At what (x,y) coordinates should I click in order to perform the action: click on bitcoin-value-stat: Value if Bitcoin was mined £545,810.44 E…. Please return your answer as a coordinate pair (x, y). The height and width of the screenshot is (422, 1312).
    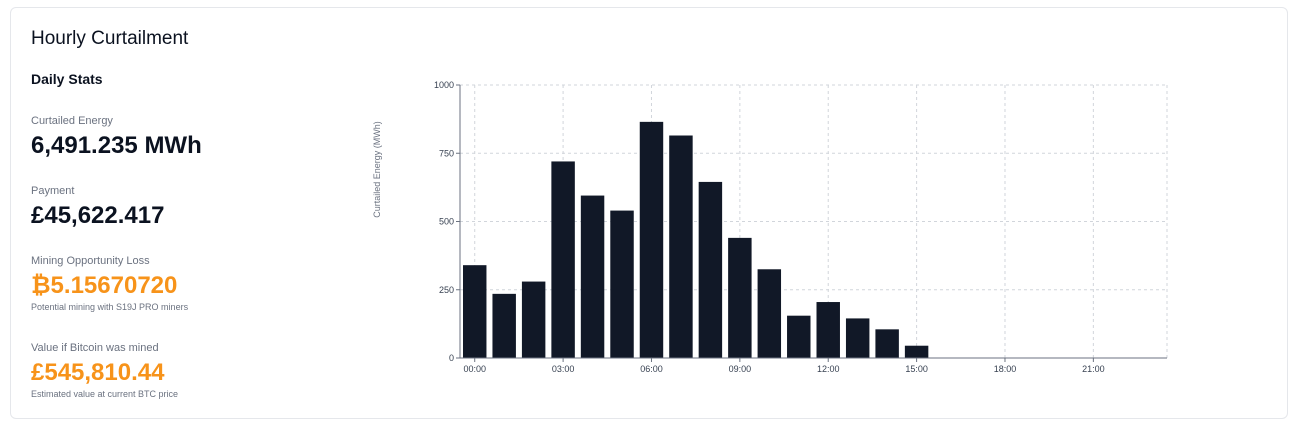
    Looking at the image, I should click on (104, 371).